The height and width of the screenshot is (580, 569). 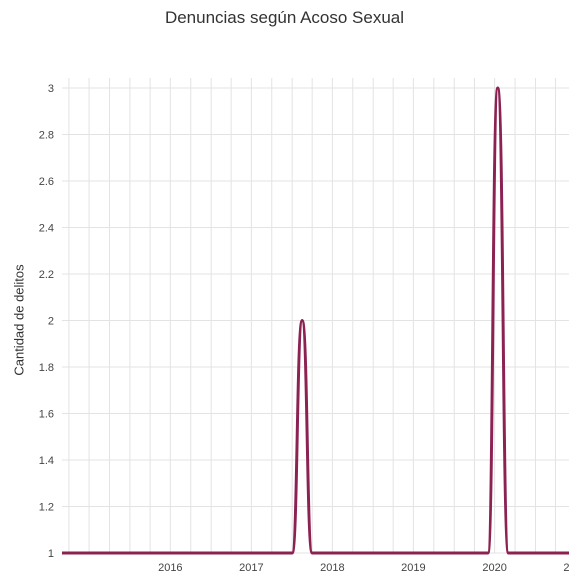 What do you see at coordinates (284, 17) in the screenshot?
I see `chart-title: Denuncias según Acoso Sexual` at bounding box center [284, 17].